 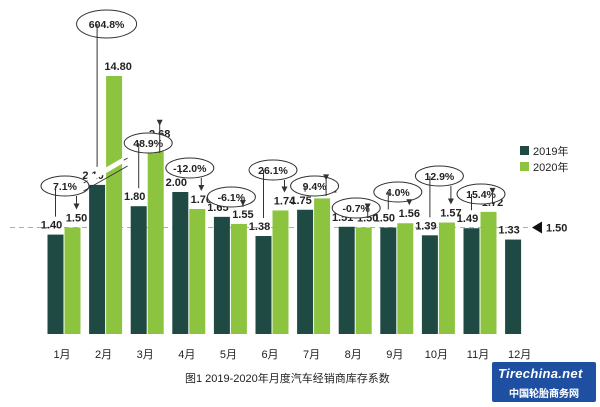 I want to click on axis-break-gap, so click(x=105, y=170).